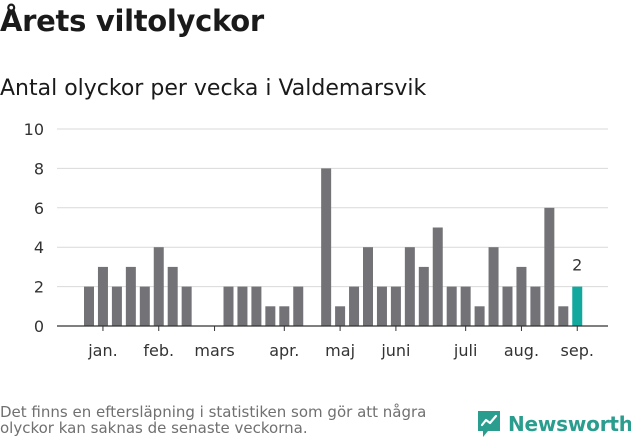 The height and width of the screenshot is (439, 631). What do you see at coordinates (132, 21) in the screenshot?
I see `chart-title: Årets viltolyckor` at bounding box center [132, 21].